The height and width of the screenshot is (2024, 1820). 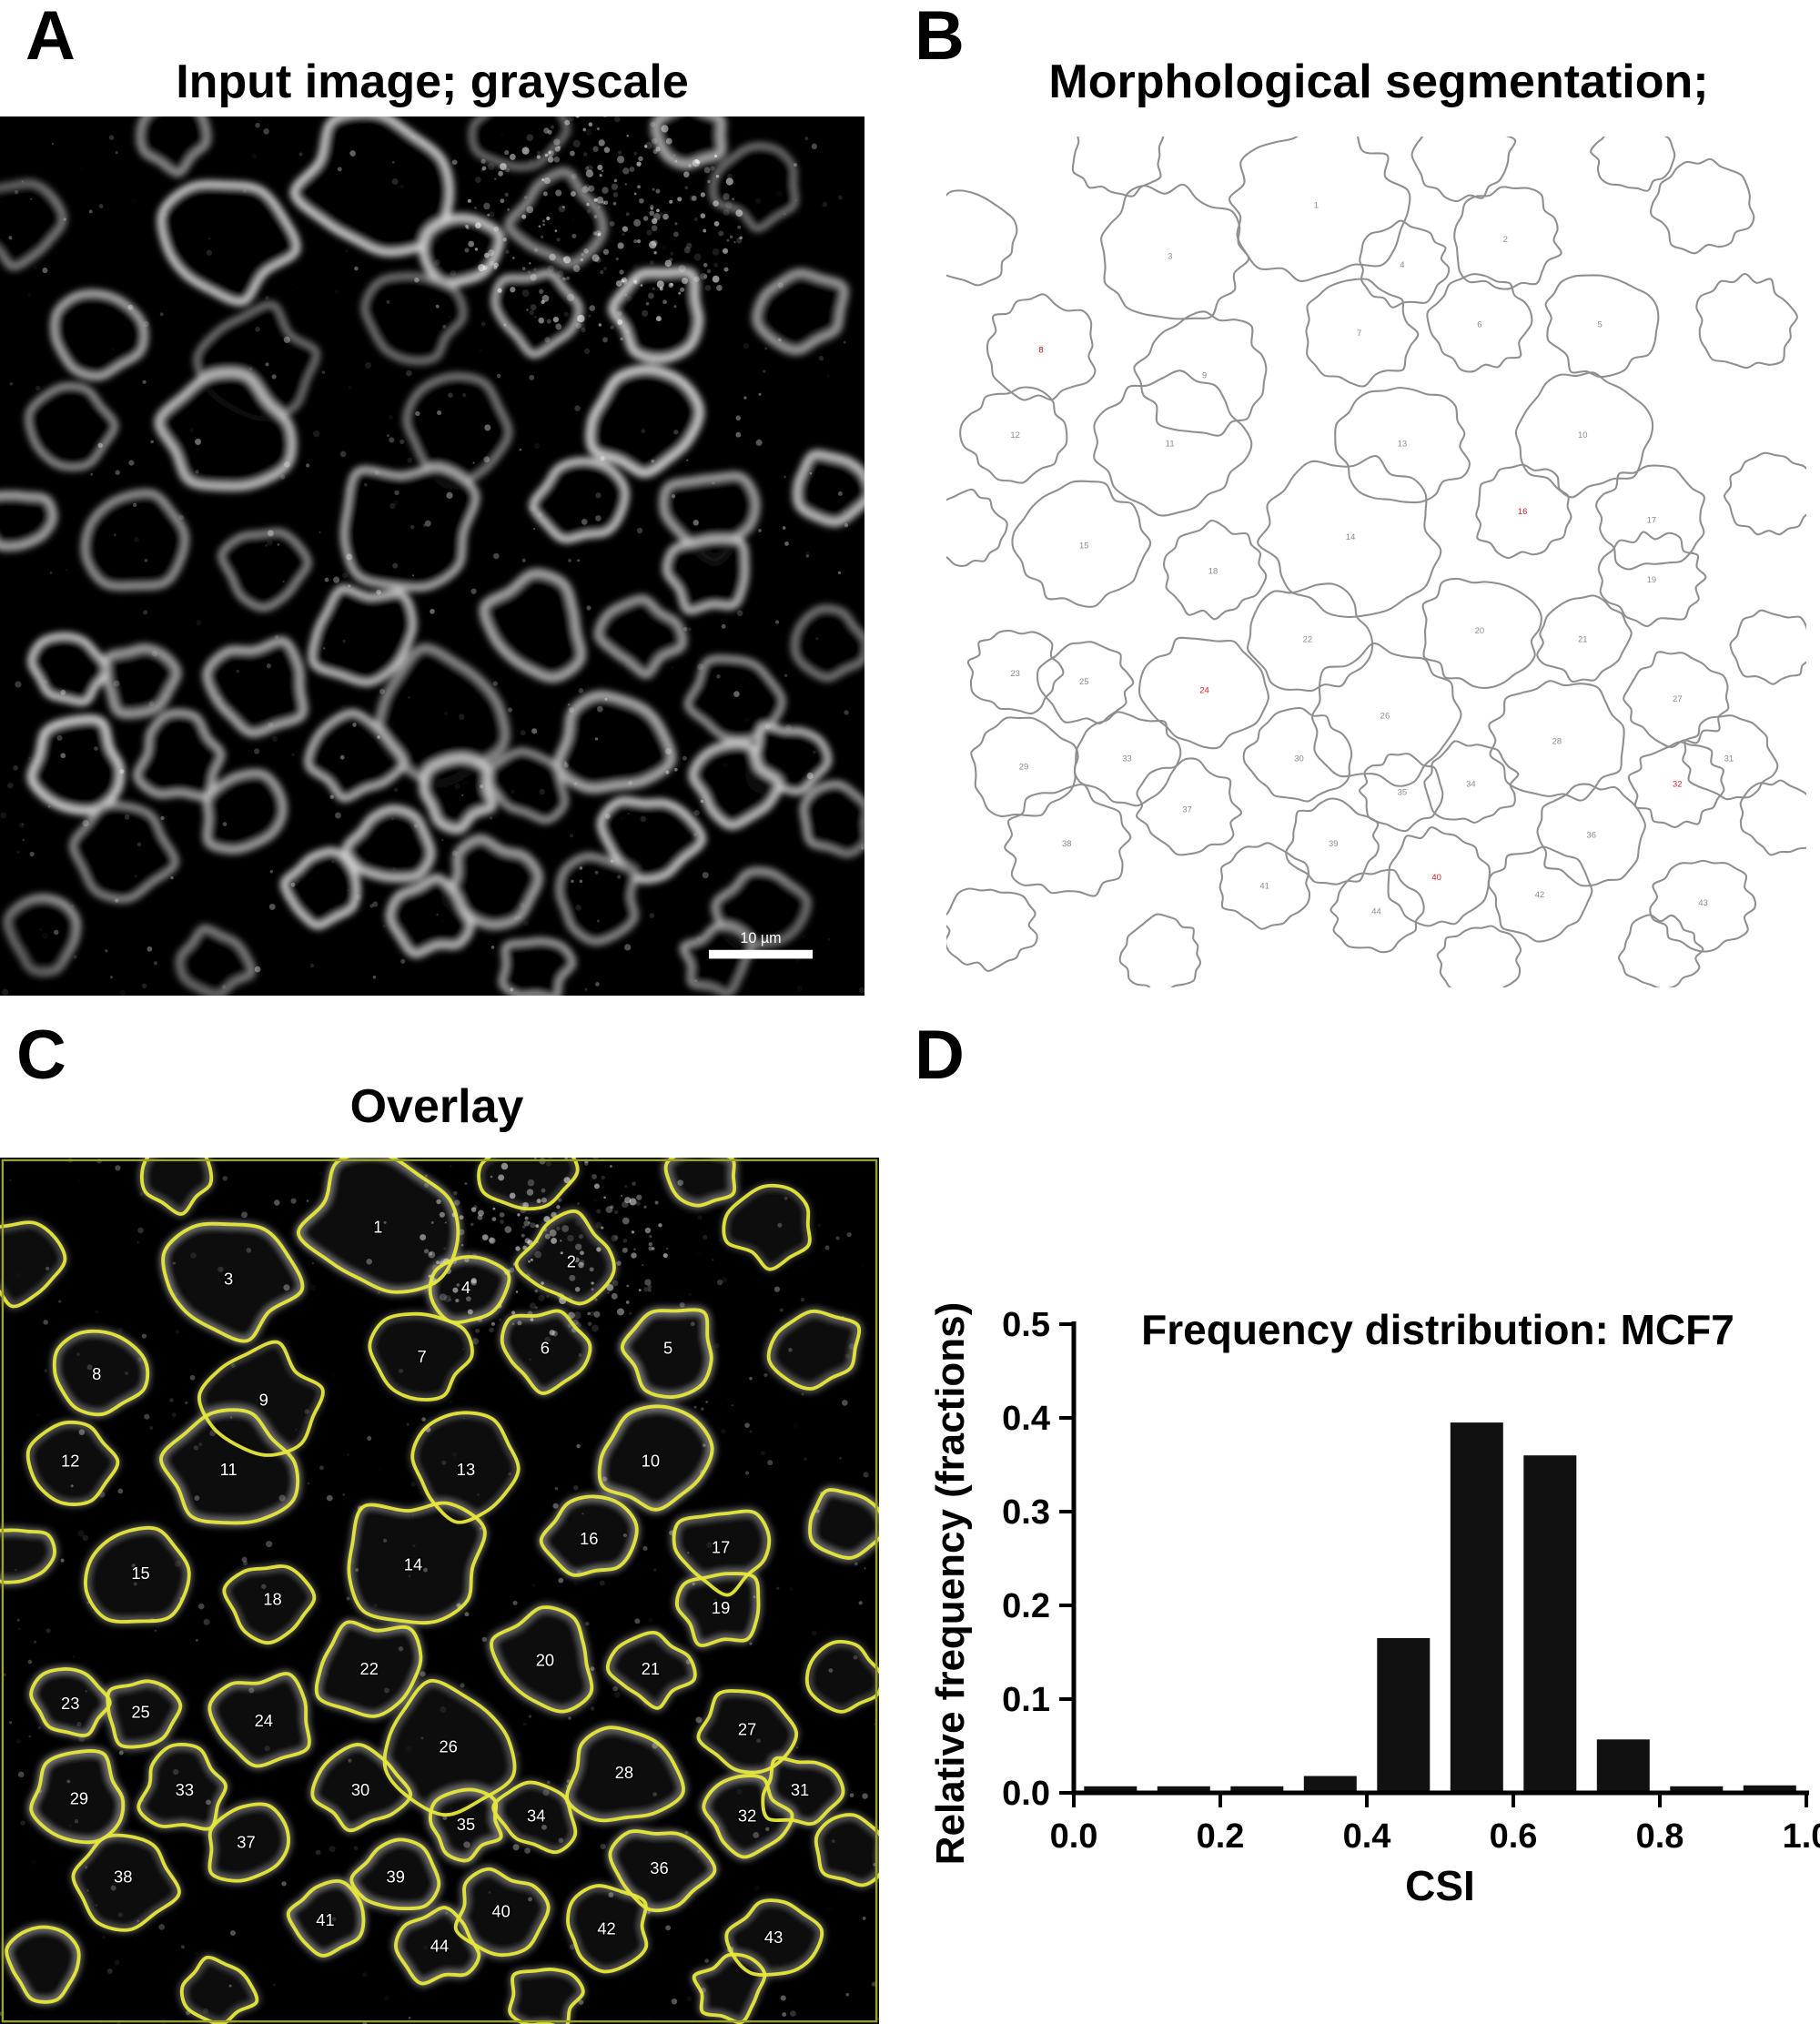 I want to click on cell-number-label: 37, so click(x=246, y=1842).